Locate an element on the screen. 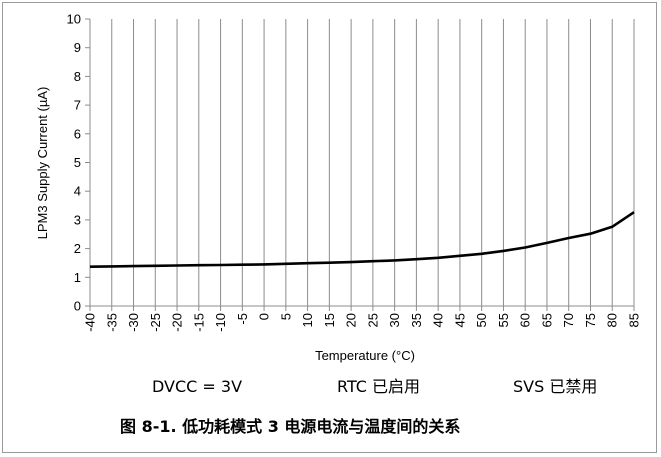  y-tick-label: 2 is located at coordinates (77, 248).